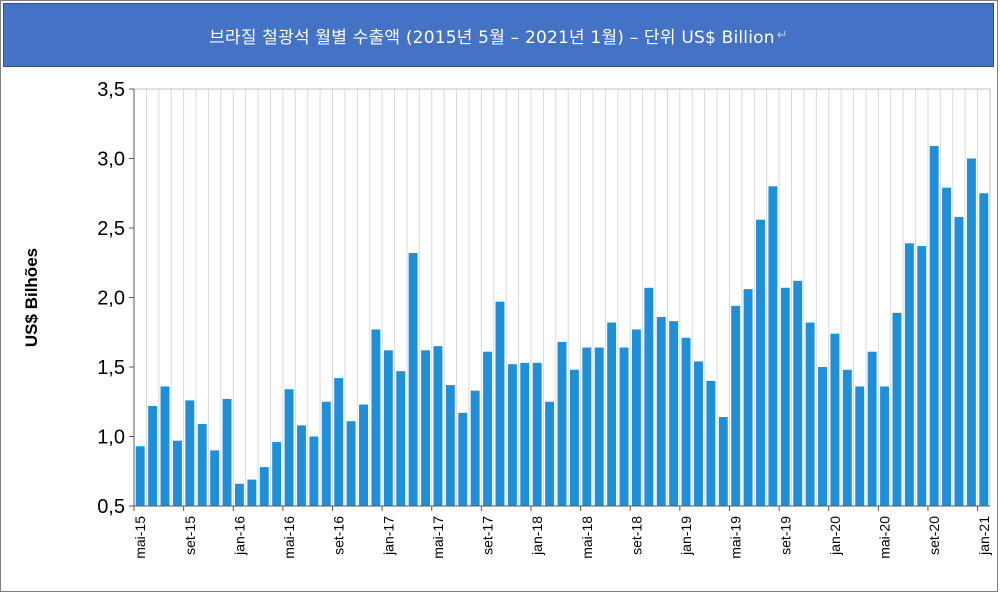 This screenshot has height=594, width=1000. Describe the element at coordinates (488, 535) in the screenshot. I see `x-tick-label: set-17` at that location.